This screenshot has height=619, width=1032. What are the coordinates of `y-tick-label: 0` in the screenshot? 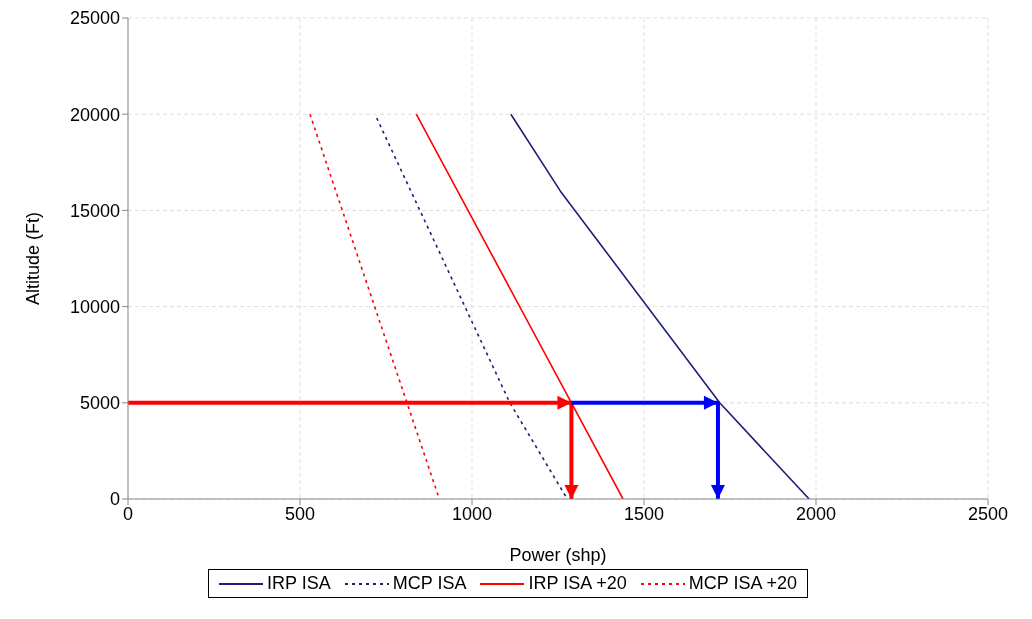 It's located at (114, 499).